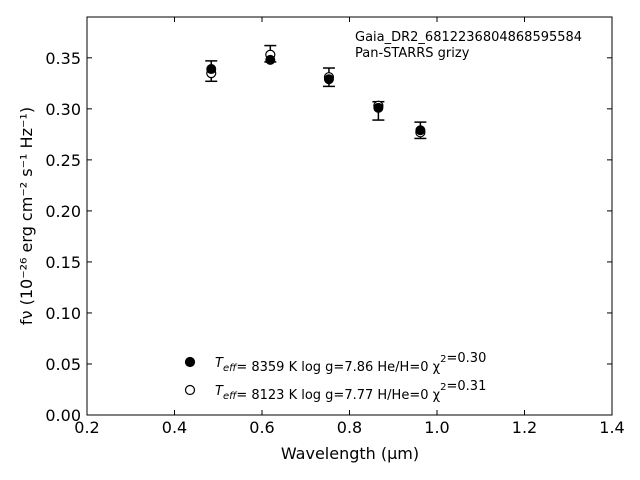 Image resolution: width=640 pixels, height=480 pixels. I want to click on x-tick-label: 0.8, so click(349, 427).